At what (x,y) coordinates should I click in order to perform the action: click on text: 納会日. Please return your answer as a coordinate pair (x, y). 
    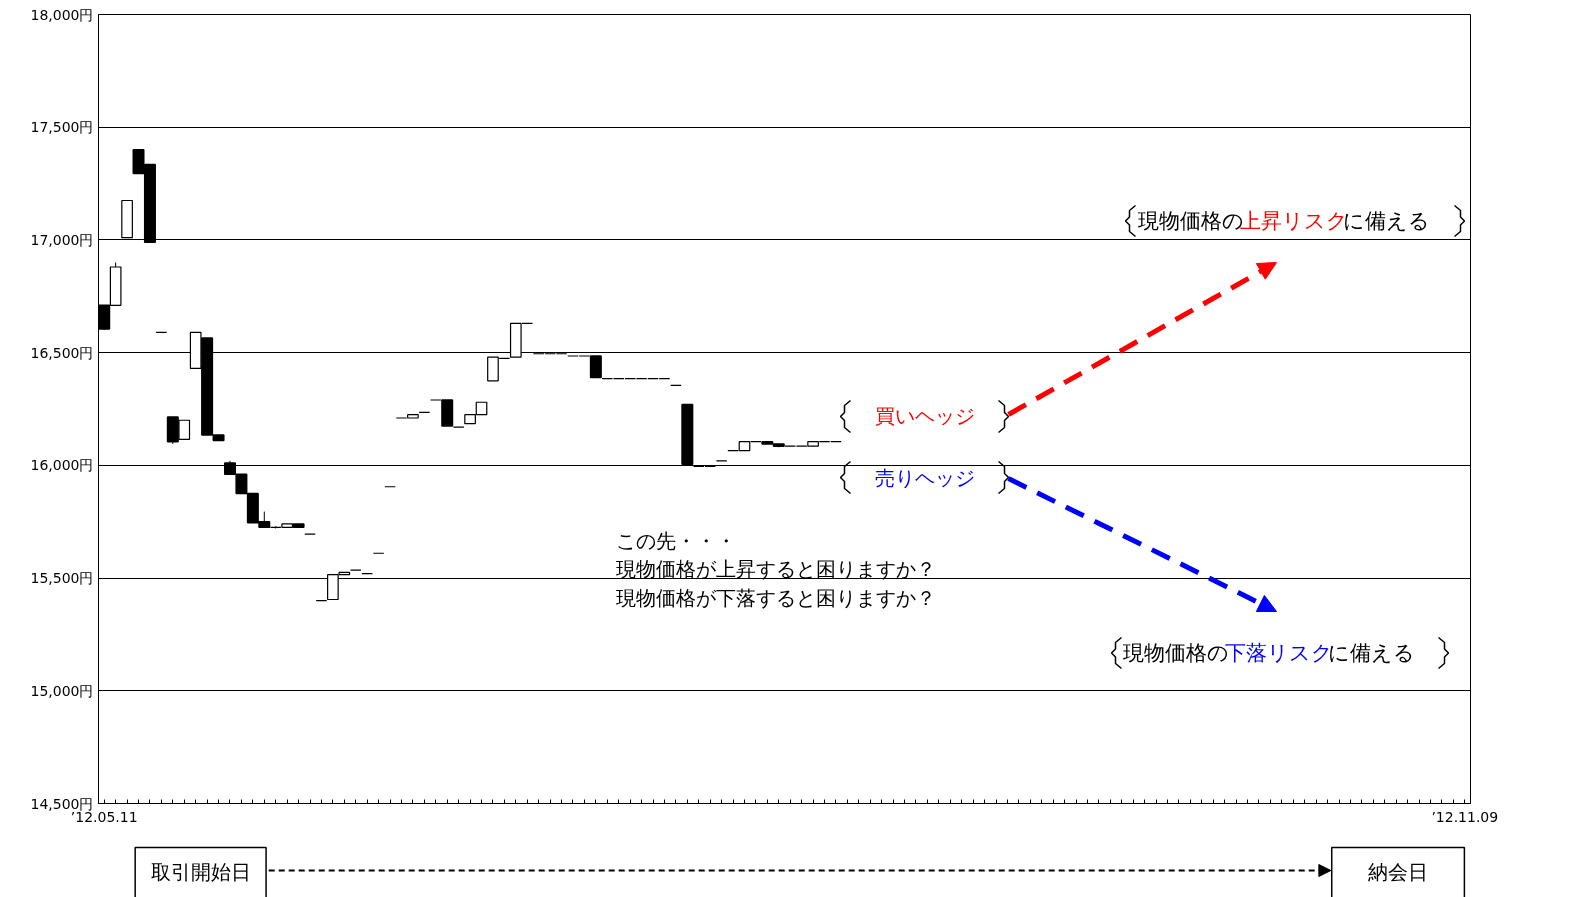
    Looking at the image, I should click on (1398, 871).